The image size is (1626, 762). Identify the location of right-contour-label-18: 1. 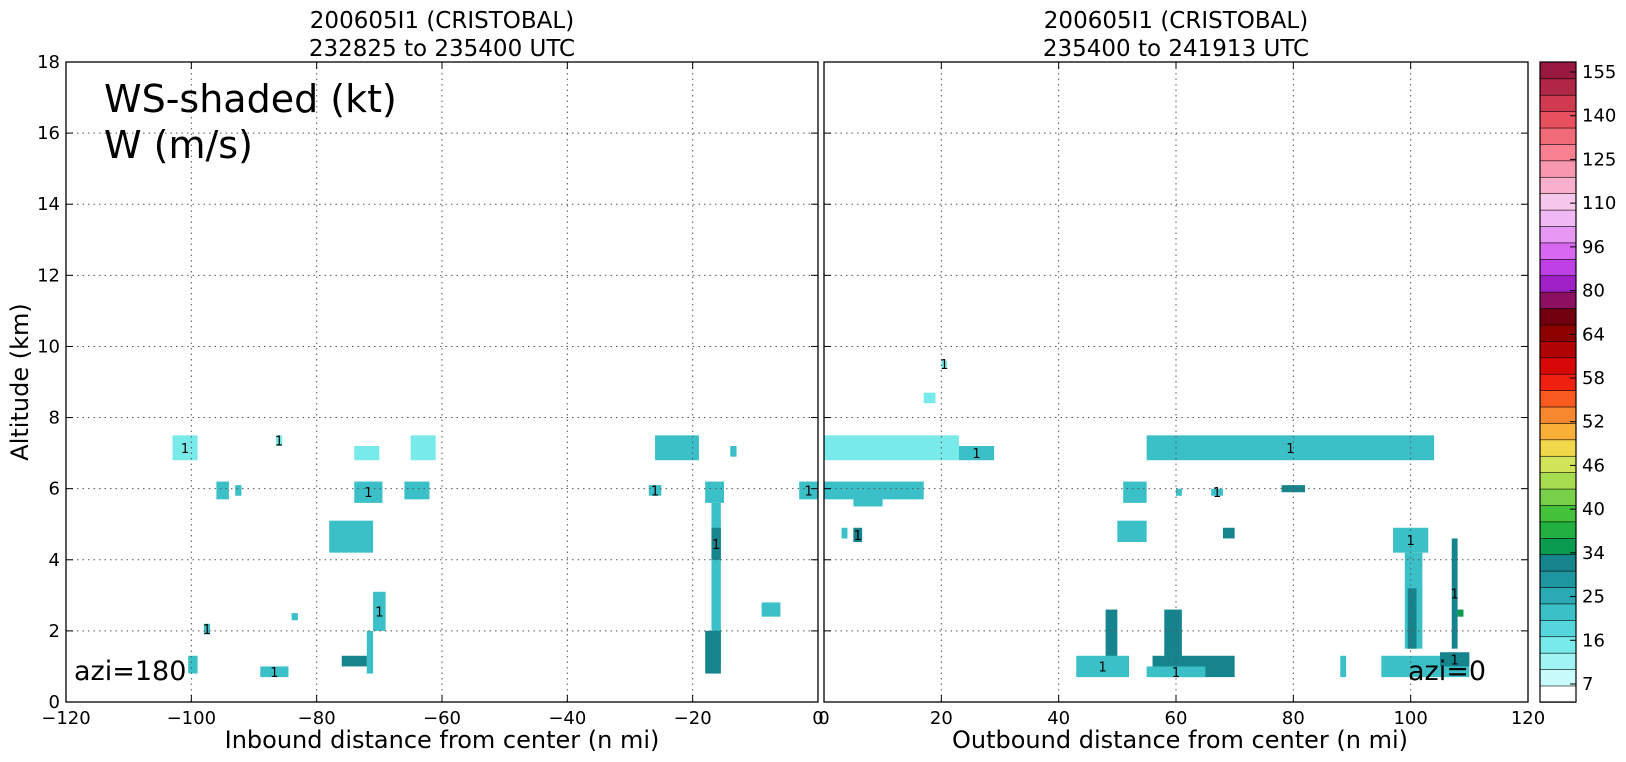
(1455, 595).